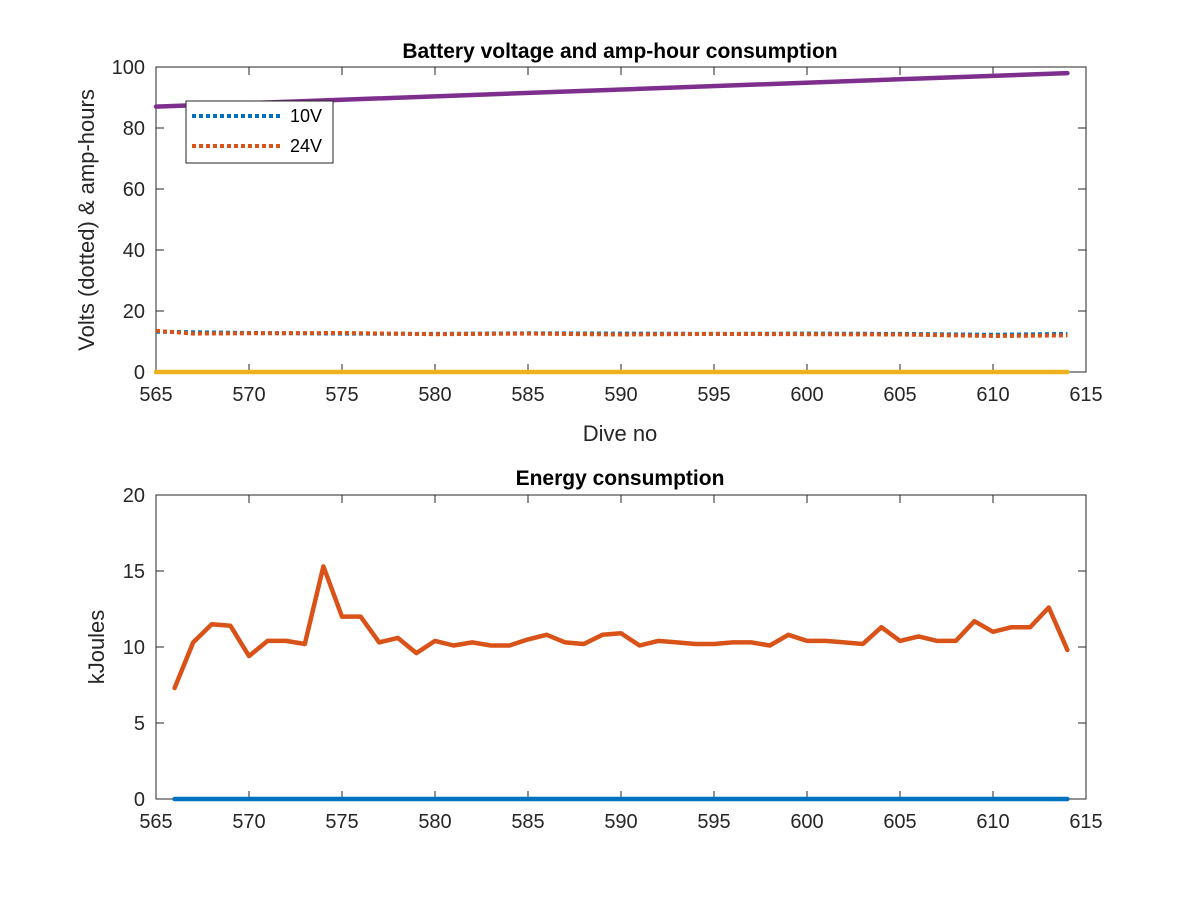 The height and width of the screenshot is (900, 1200). Describe the element at coordinates (139, 724) in the screenshot. I see `energy-y-tick-label: 5` at that location.